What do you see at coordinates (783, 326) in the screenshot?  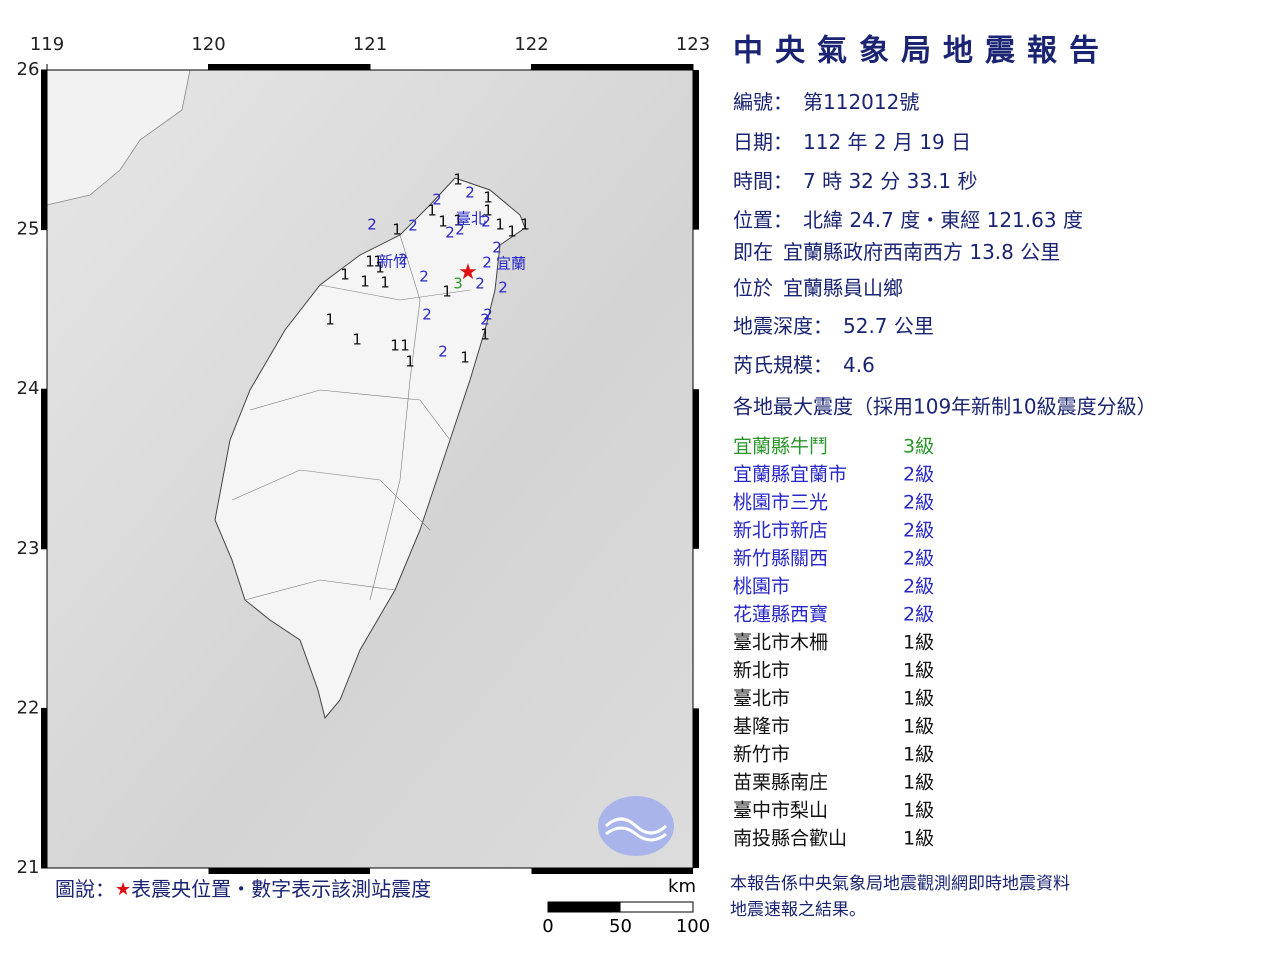 I see `report-label: 地震深度：` at bounding box center [783, 326].